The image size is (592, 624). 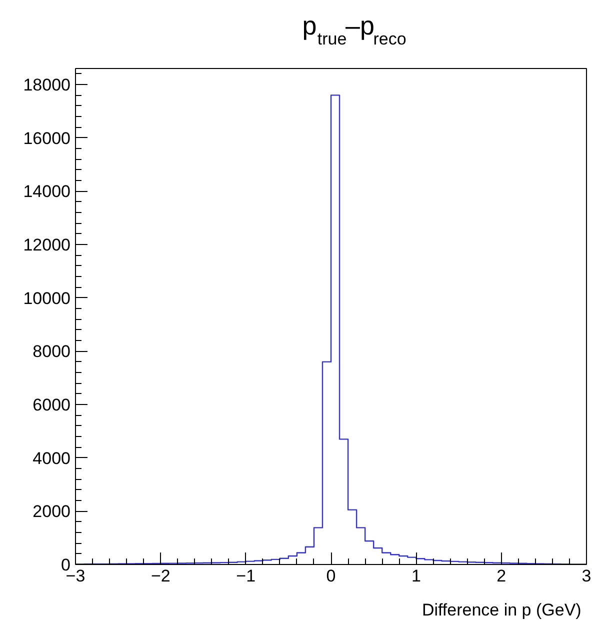 I want to click on y-tick-label: 4000, so click(x=51, y=458).